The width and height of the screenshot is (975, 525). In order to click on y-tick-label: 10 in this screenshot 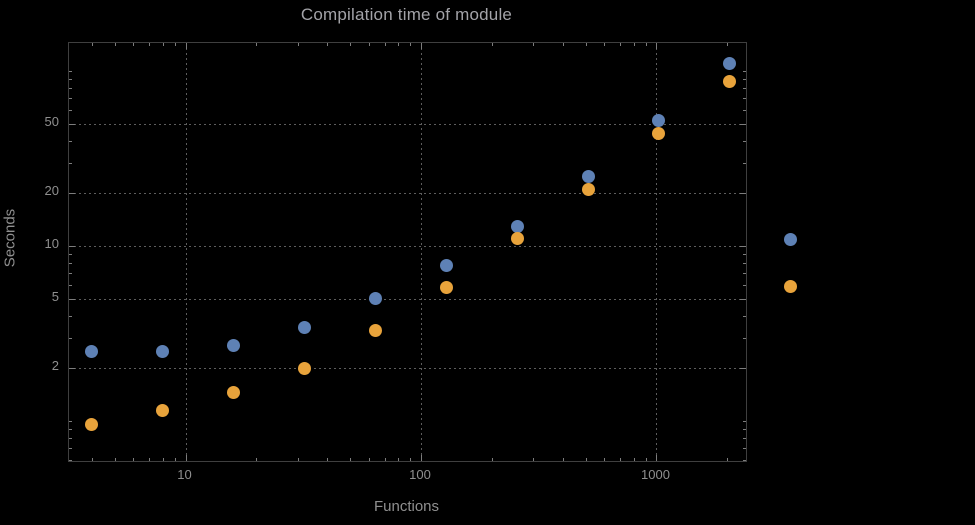, I will do `click(51, 244)`.